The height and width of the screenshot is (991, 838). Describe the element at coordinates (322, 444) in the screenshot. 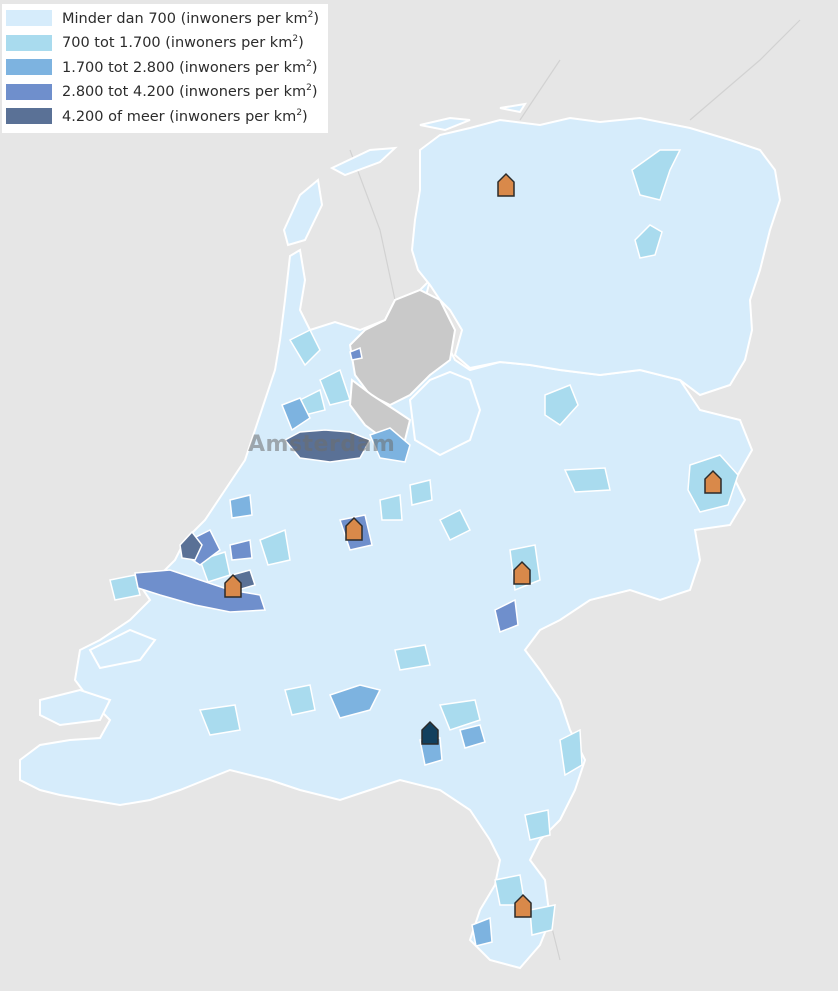

I see `place-label-amsterdam: Amsterdam` at that location.